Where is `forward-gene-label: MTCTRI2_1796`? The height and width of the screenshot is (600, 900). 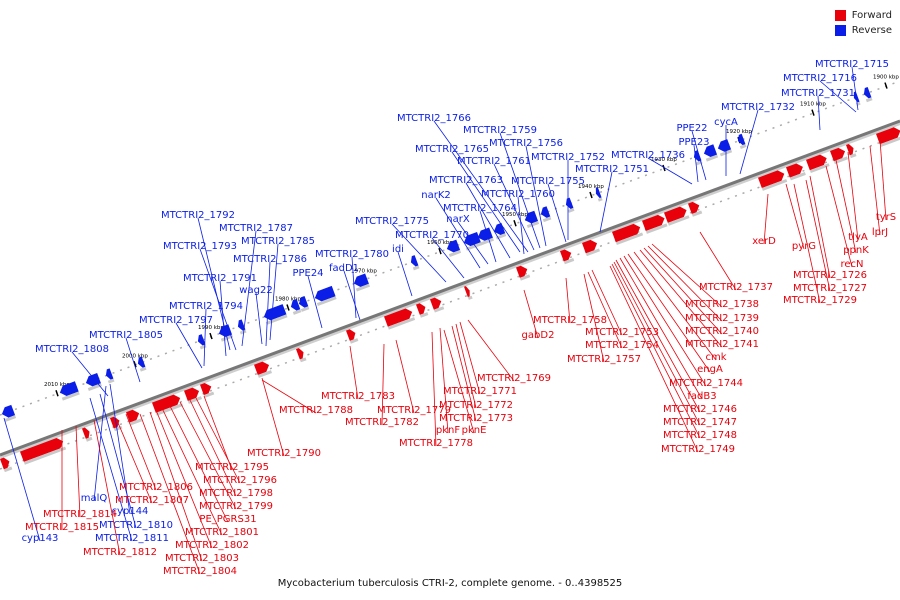 forward-gene-label: MTCTRI2_1796 is located at coordinates (240, 480).